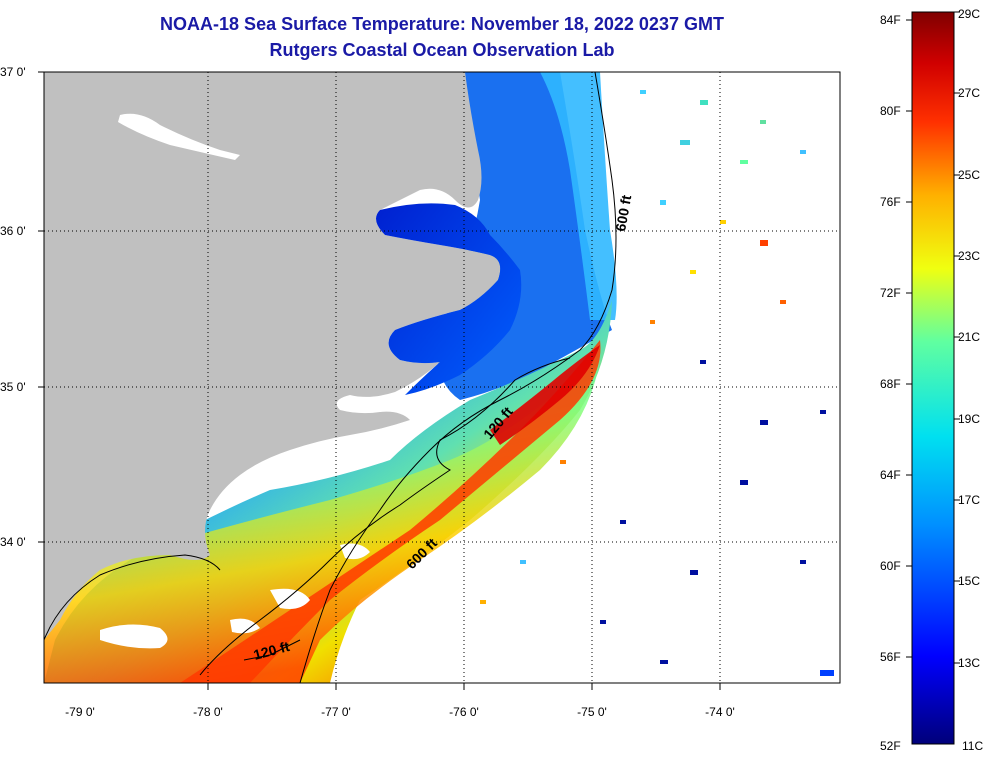 Image resolution: width=992 pixels, height=761 pixels. I want to click on cb-f-52: 52F, so click(890, 746).